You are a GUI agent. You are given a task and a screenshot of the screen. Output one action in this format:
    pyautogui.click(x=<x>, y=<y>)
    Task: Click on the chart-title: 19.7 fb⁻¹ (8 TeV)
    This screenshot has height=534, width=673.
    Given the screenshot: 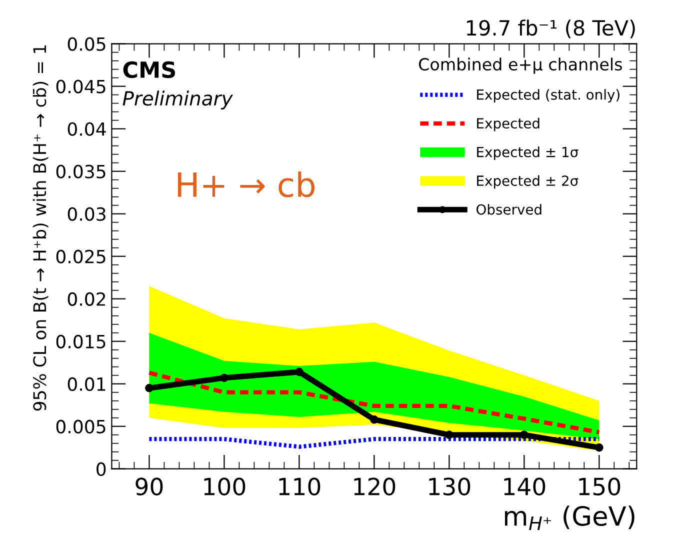 What is the action you would take?
    pyautogui.click(x=551, y=29)
    